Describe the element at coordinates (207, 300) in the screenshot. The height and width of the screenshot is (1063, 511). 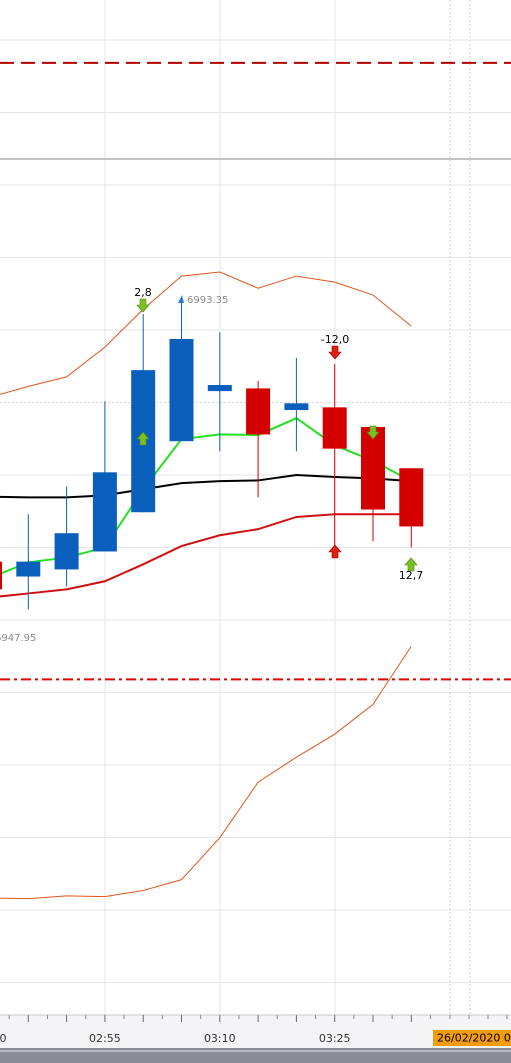
I see `annotation-label: 6993.35` at that location.